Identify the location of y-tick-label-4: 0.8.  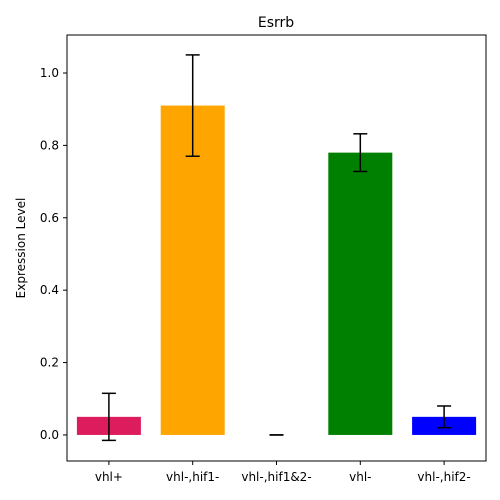
(49, 145).